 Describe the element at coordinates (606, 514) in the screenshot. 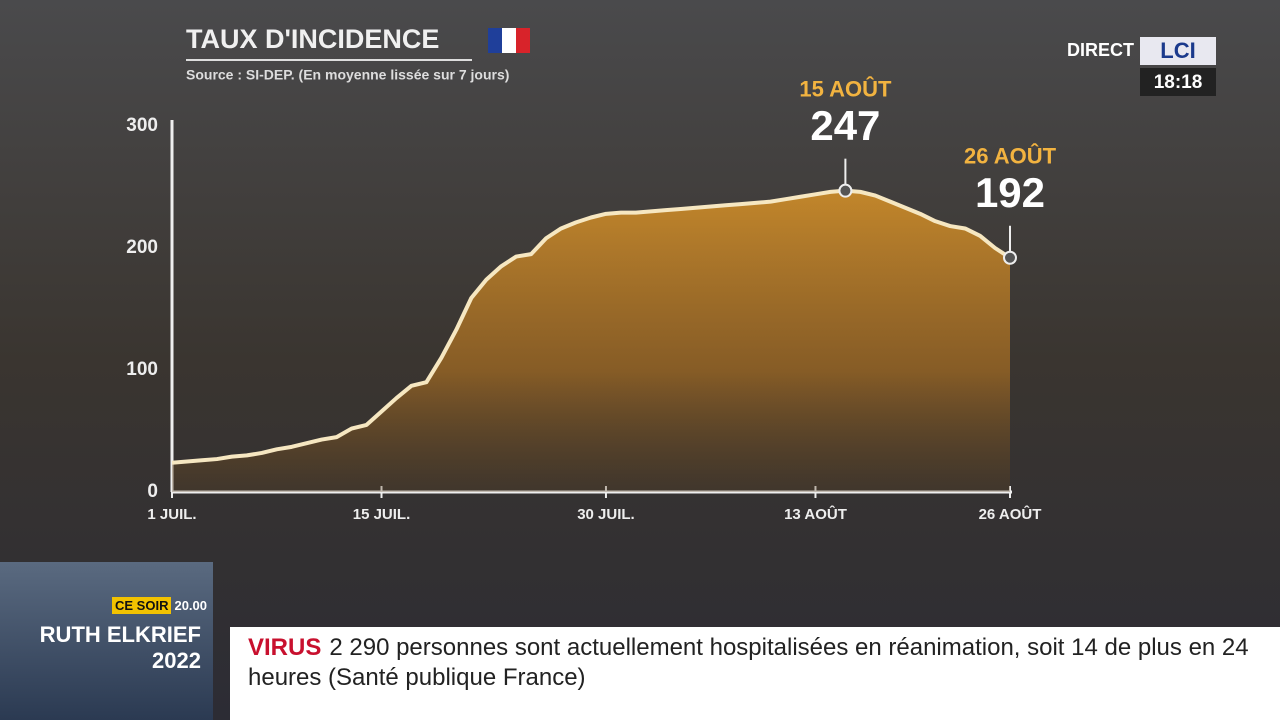

I see `x-tick-label: 30 JUIL.` at that location.